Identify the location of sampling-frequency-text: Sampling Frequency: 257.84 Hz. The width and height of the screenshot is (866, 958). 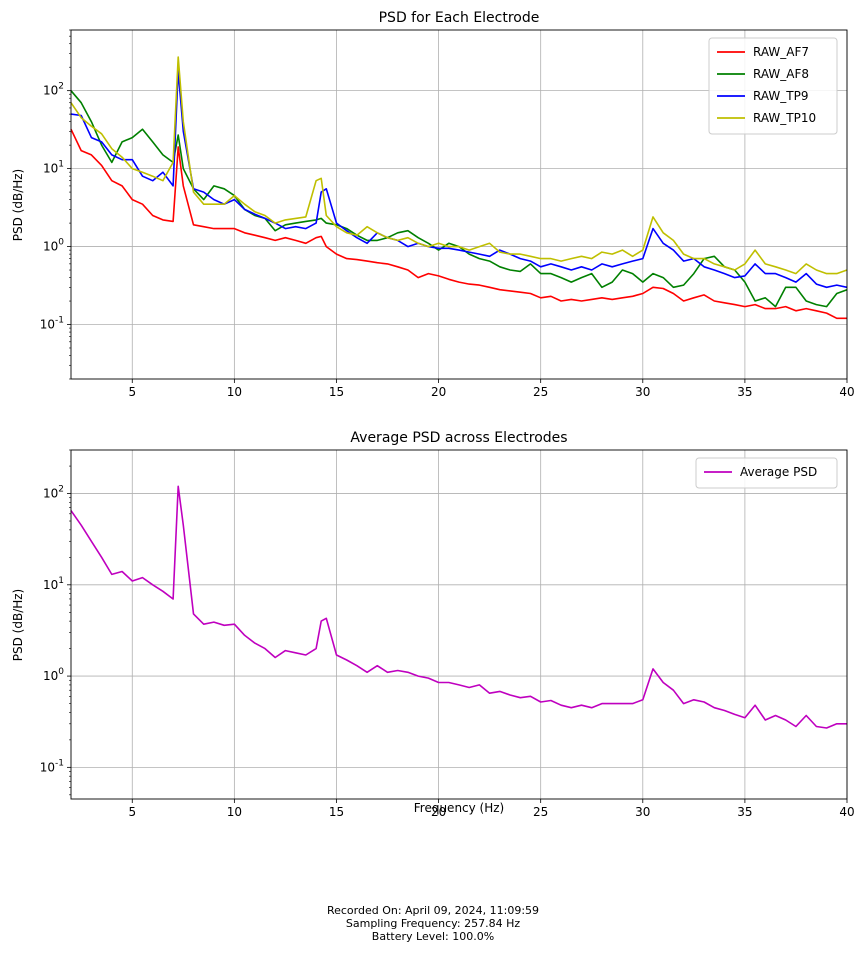
(433, 923).